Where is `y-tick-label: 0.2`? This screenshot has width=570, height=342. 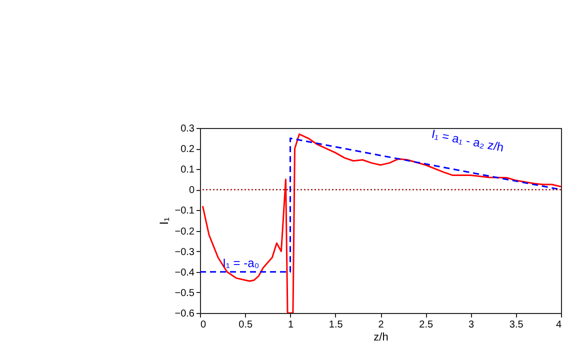
y-tick-label: 0.2 is located at coordinates (187, 150).